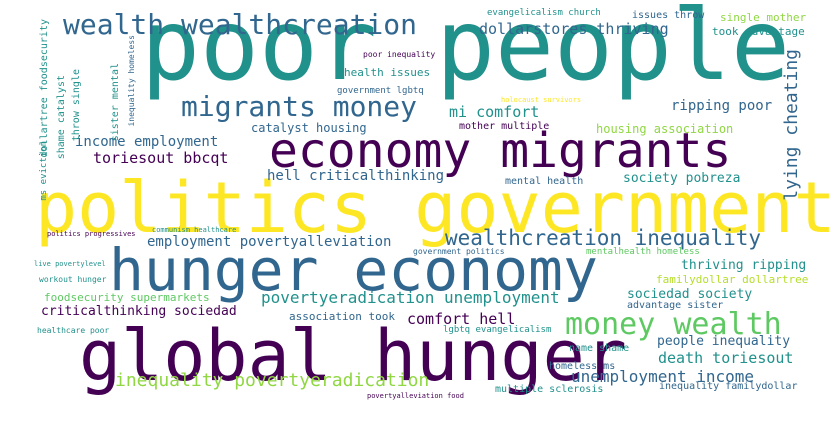 This screenshot has width=834, height=425. What do you see at coordinates (675, 305) in the screenshot?
I see `word-advantage-sister: advantage sister` at bounding box center [675, 305].